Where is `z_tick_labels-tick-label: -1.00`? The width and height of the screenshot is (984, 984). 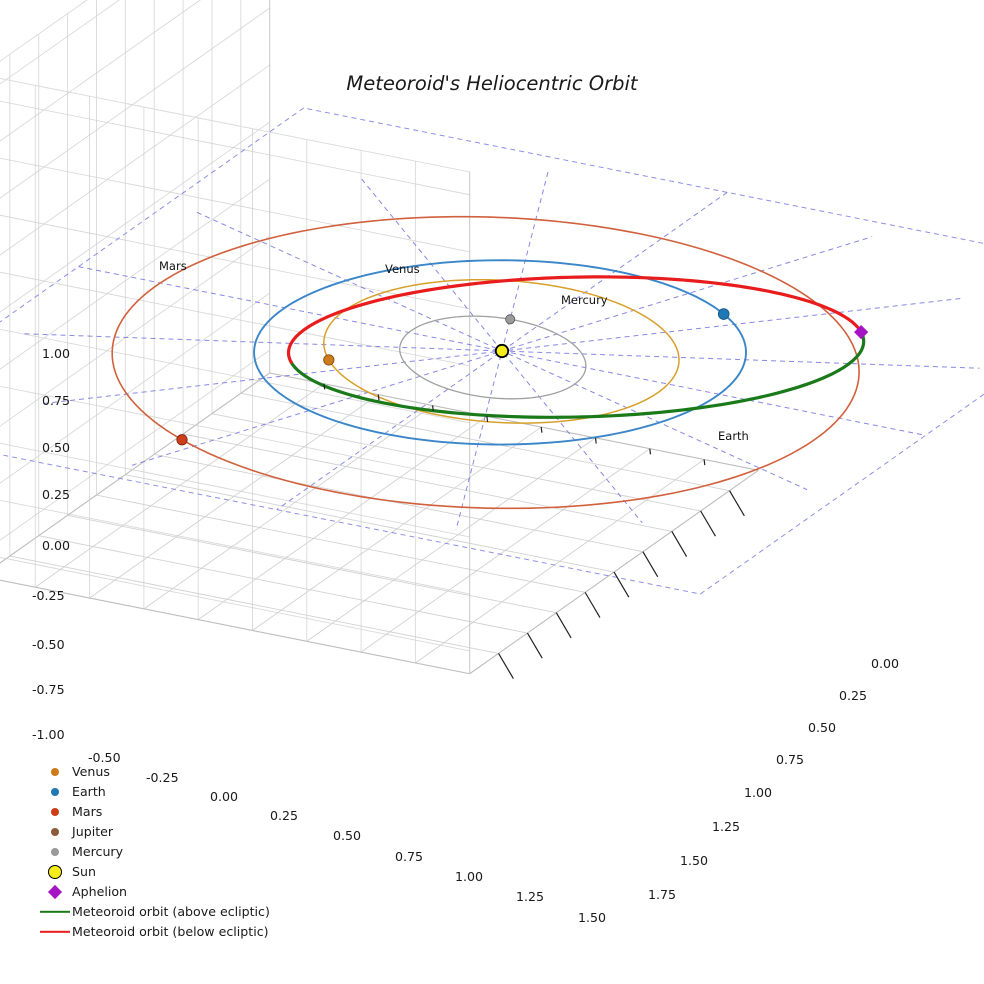 z_tick_labels-tick-label: -1.00 is located at coordinates (48, 734).